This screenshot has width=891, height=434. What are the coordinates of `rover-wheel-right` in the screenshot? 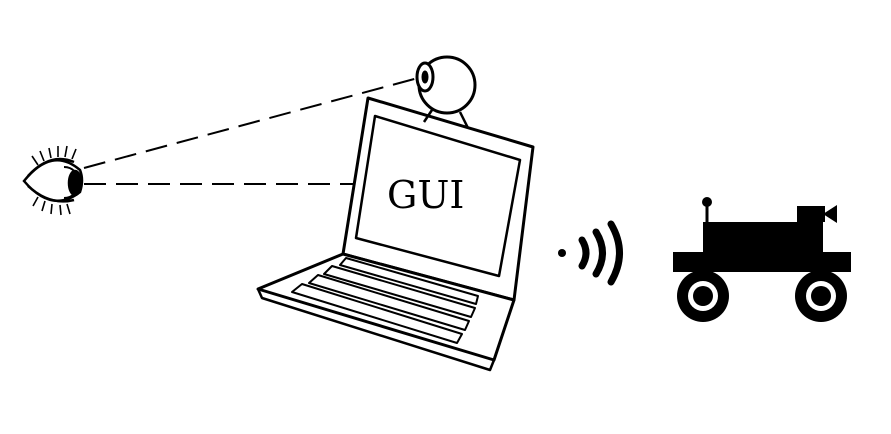 It's located at (821, 296).